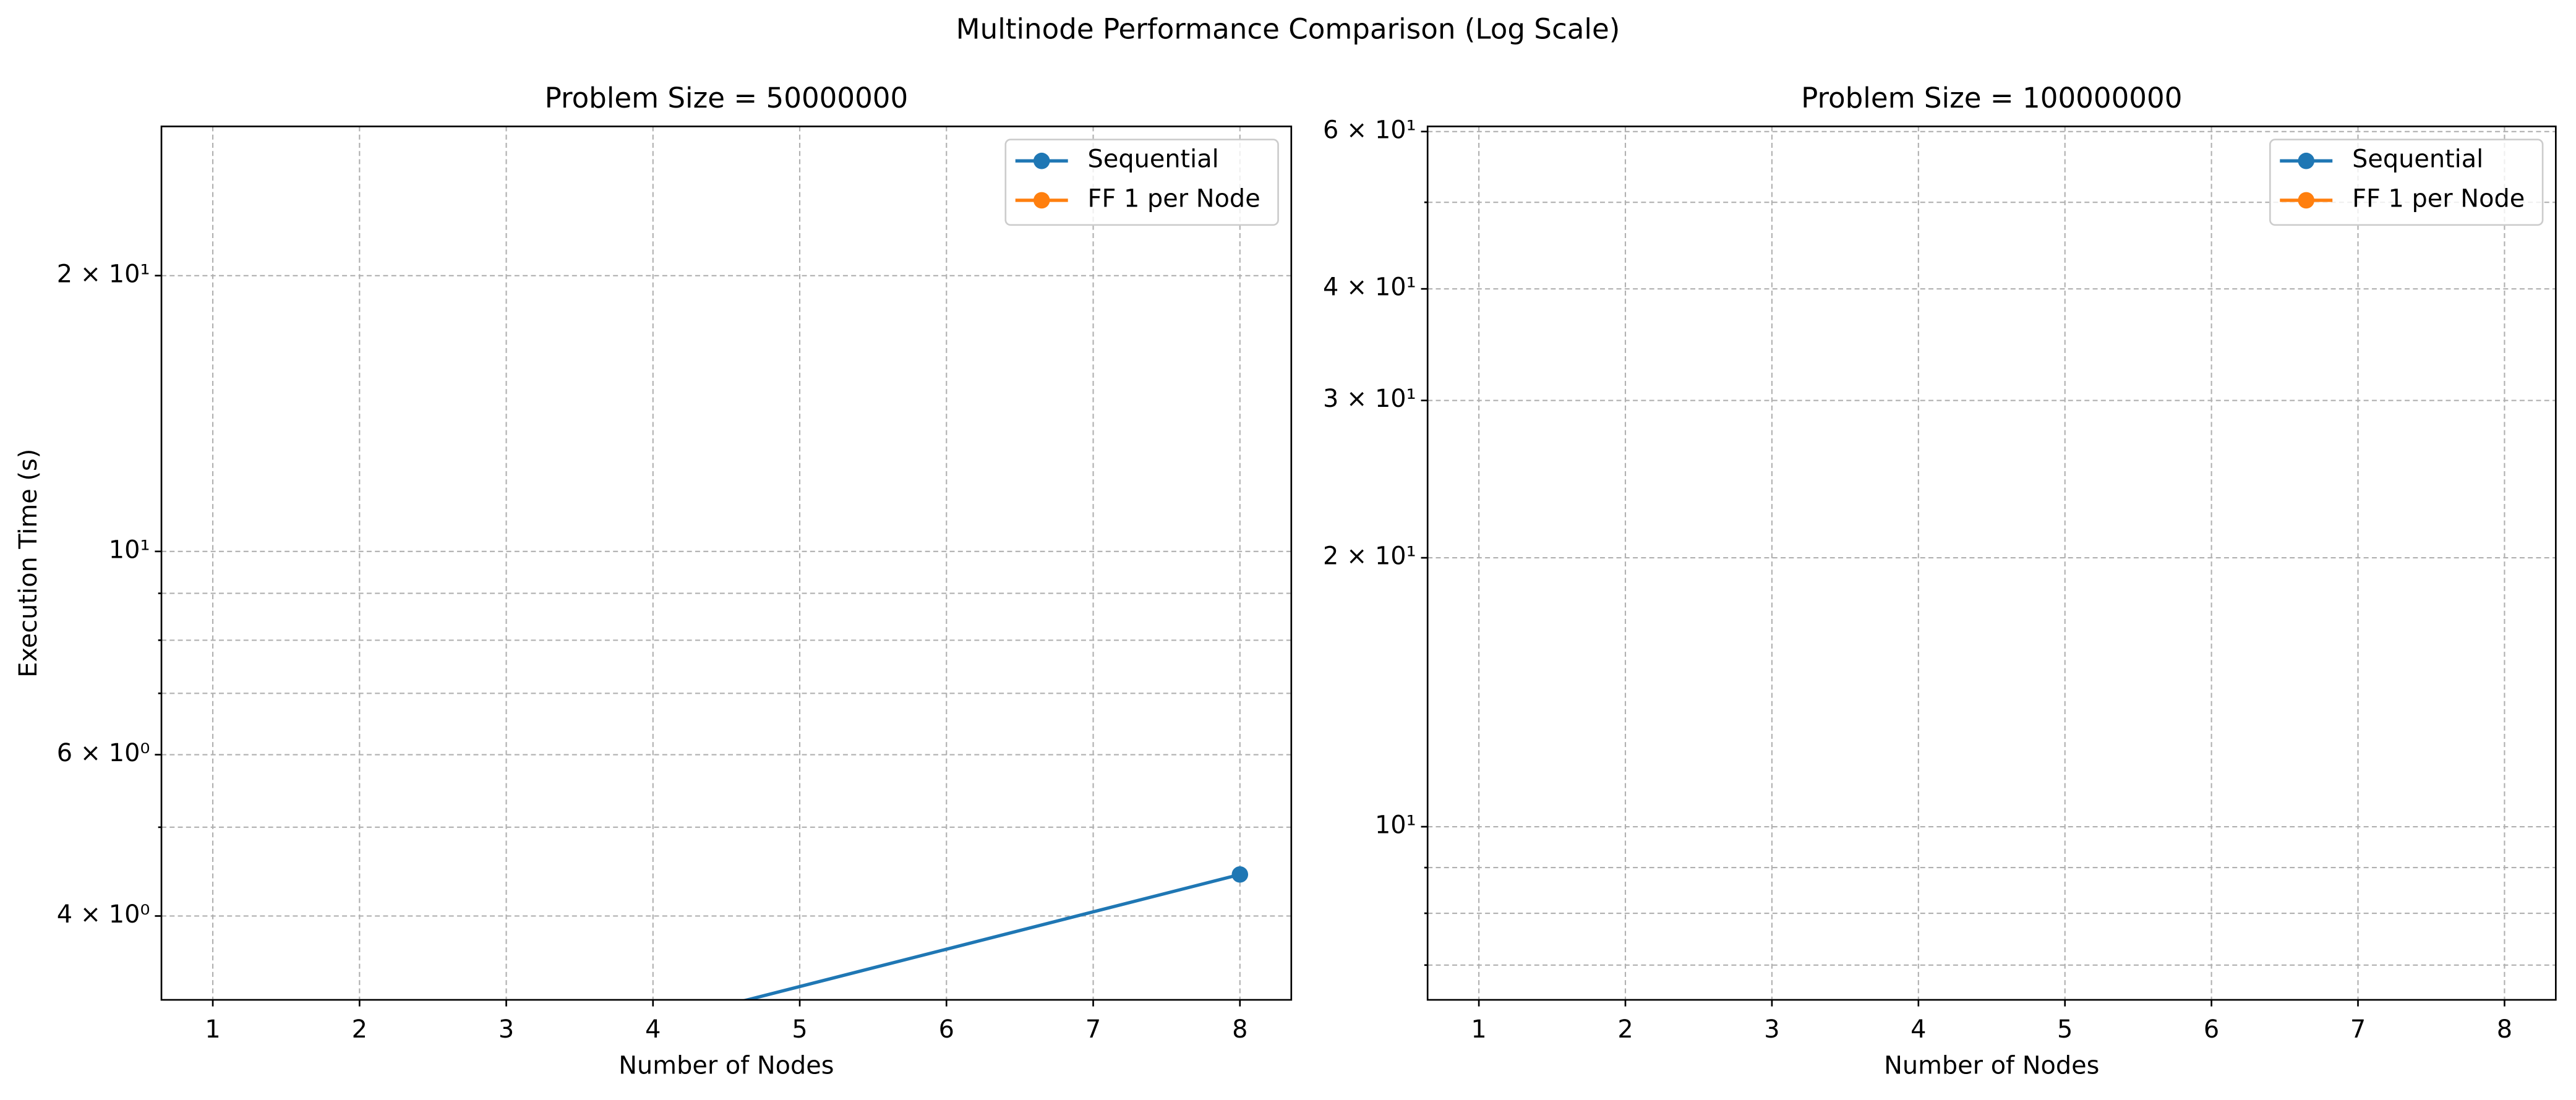 Image resolution: width=2576 pixels, height=1100 pixels. I want to click on data-point, so click(1240, 874).